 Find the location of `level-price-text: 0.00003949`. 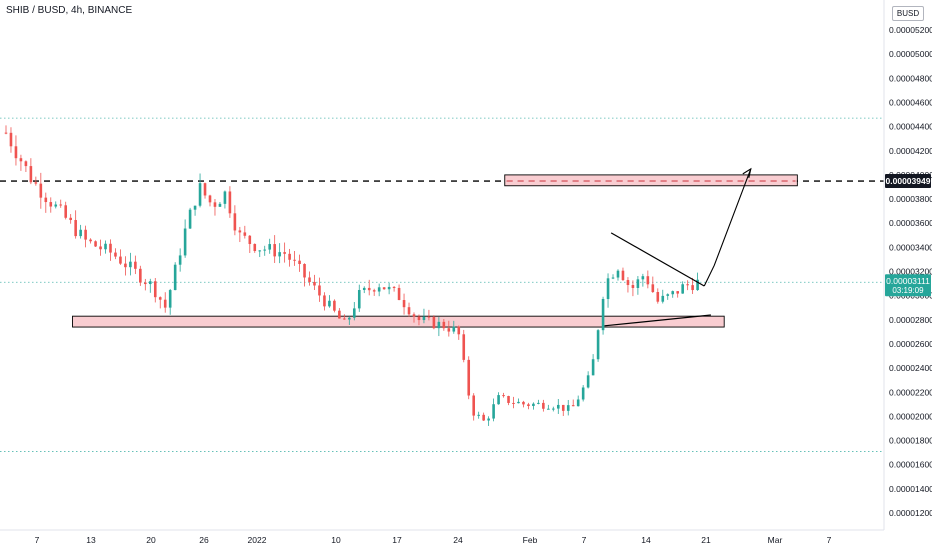

level-price-text: 0.00003949 is located at coordinates (908, 181).